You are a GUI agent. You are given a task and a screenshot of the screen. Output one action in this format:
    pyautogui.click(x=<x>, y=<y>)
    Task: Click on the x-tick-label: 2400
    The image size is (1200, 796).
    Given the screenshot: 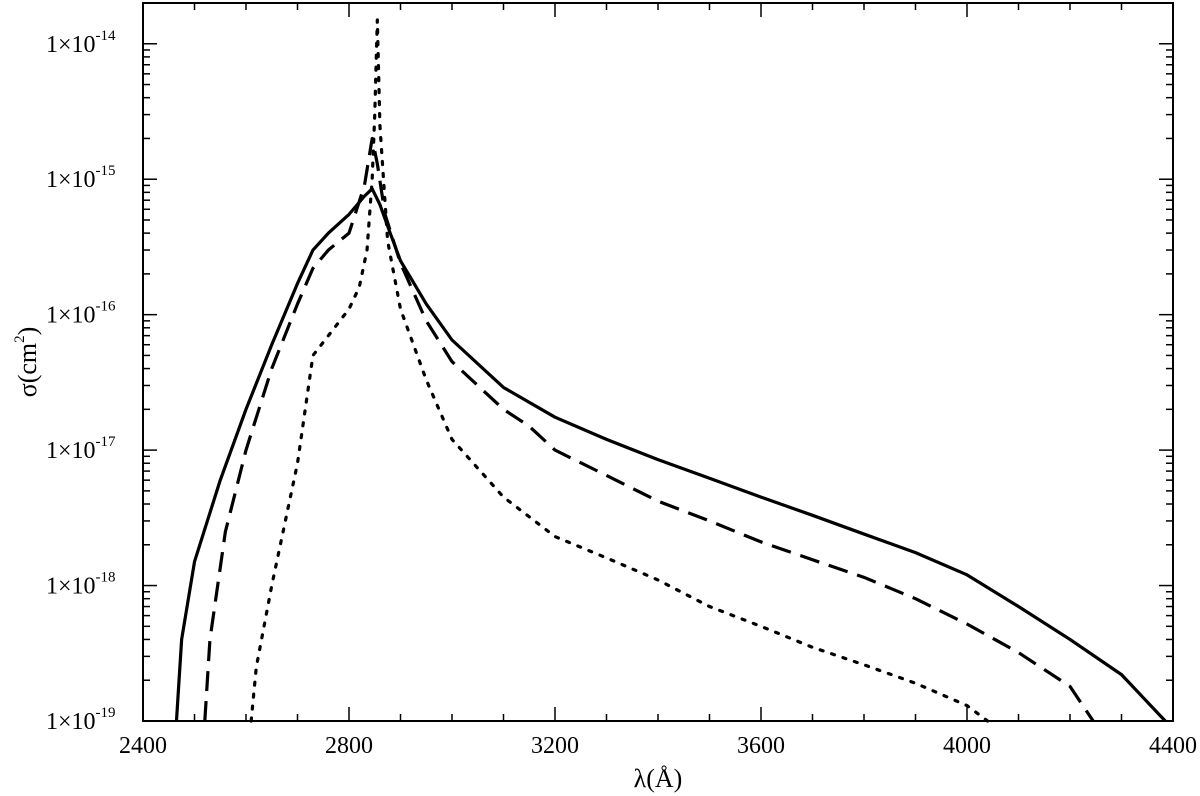 What is the action you would take?
    pyautogui.click(x=143, y=746)
    